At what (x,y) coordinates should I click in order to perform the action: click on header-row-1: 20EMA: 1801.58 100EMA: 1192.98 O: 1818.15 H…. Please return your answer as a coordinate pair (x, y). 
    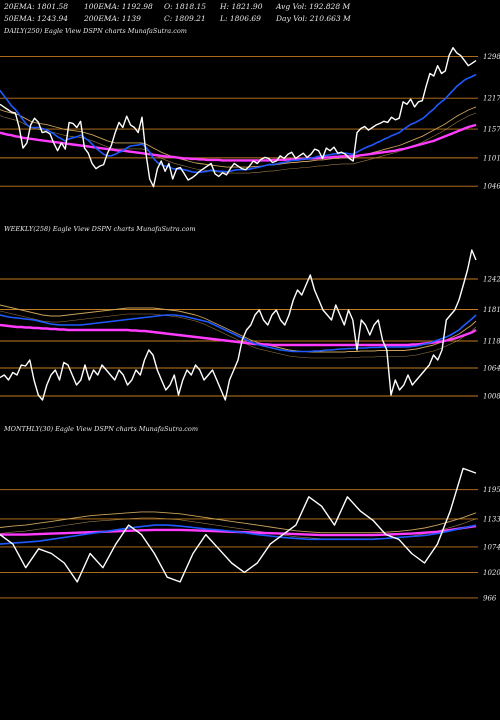
    Looking at the image, I should click on (177, 6).